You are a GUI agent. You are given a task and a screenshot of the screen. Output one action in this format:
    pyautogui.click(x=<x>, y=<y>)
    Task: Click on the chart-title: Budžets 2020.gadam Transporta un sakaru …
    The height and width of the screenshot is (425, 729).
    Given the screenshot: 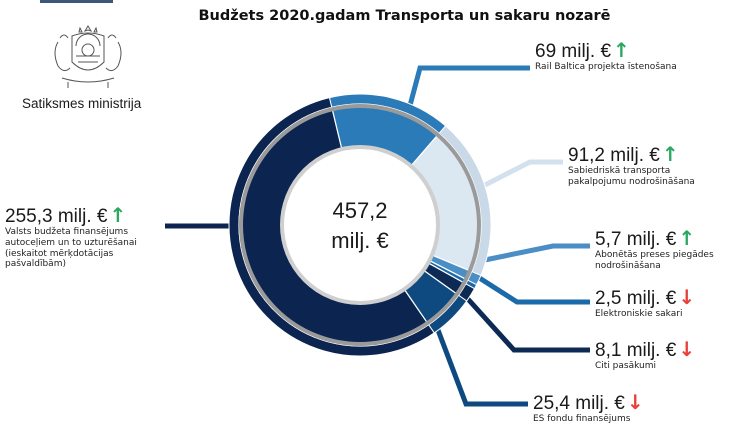 What is the action you would take?
    pyautogui.click(x=404, y=16)
    